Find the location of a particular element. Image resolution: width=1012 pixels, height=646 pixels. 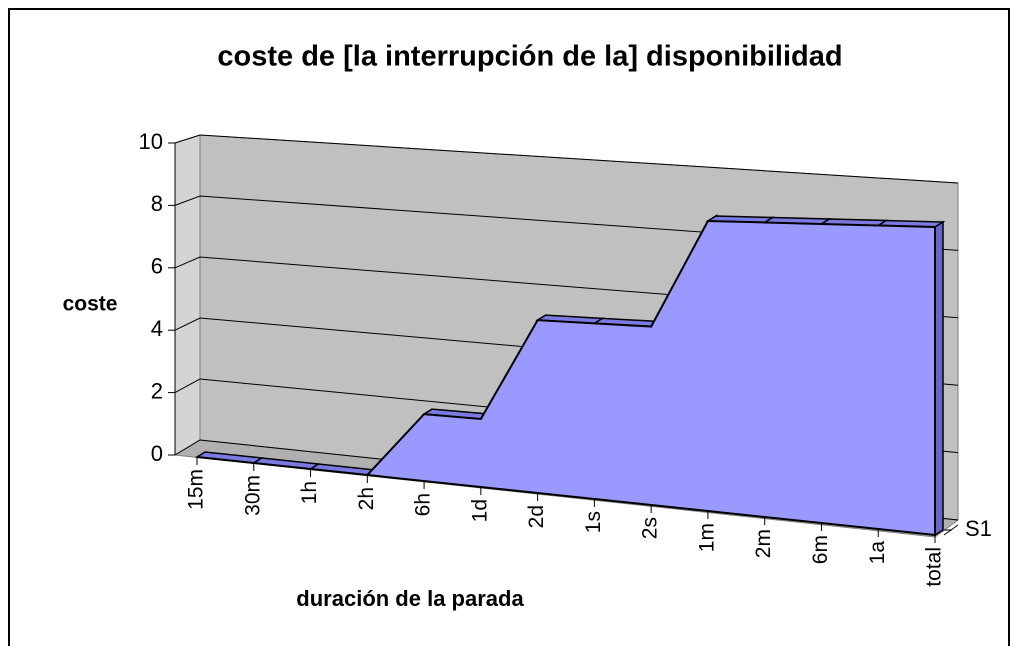

y-tick-label: 8 is located at coordinates (157, 203).